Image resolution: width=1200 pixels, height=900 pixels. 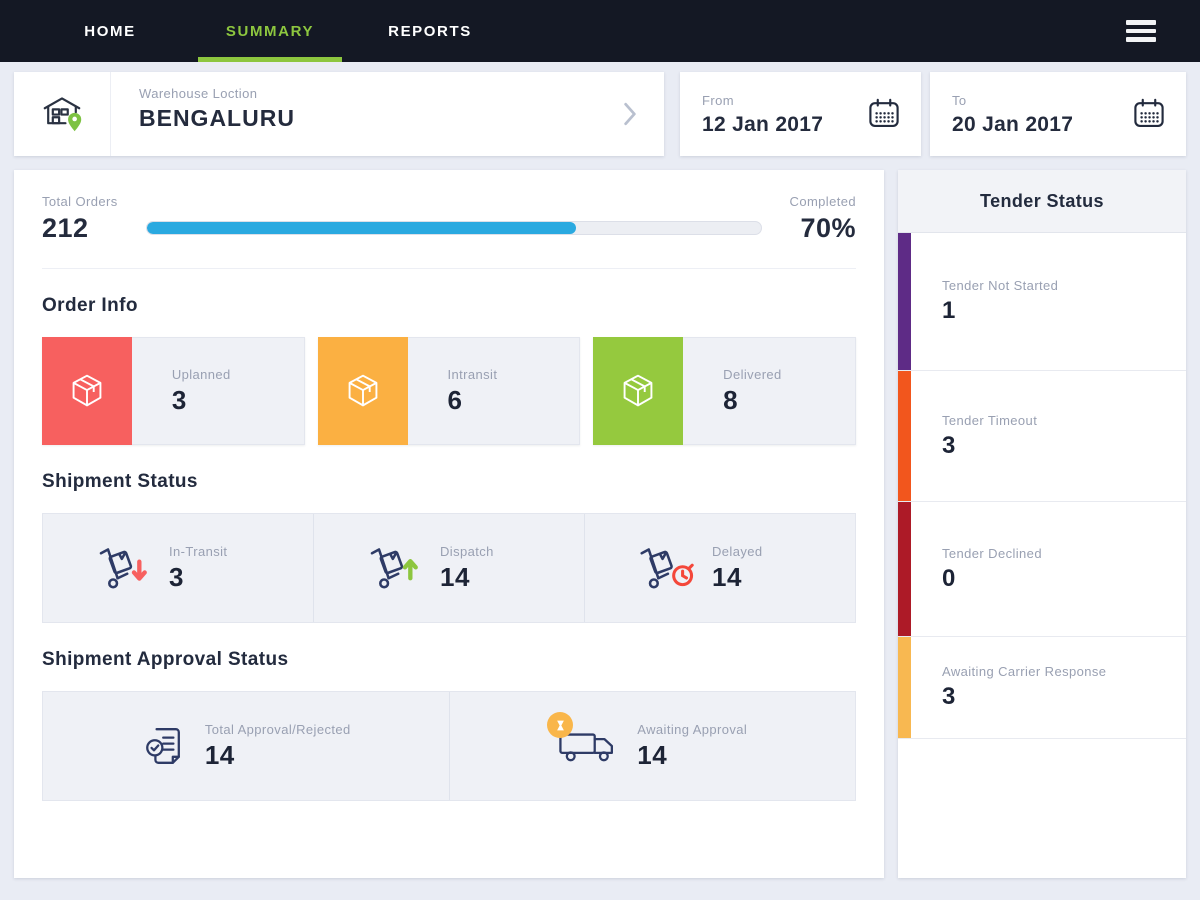 What do you see at coordinates (1141, 31) in the screenshot?
I see `hamburger-menu-icon` at bounding box center [1141, 31].